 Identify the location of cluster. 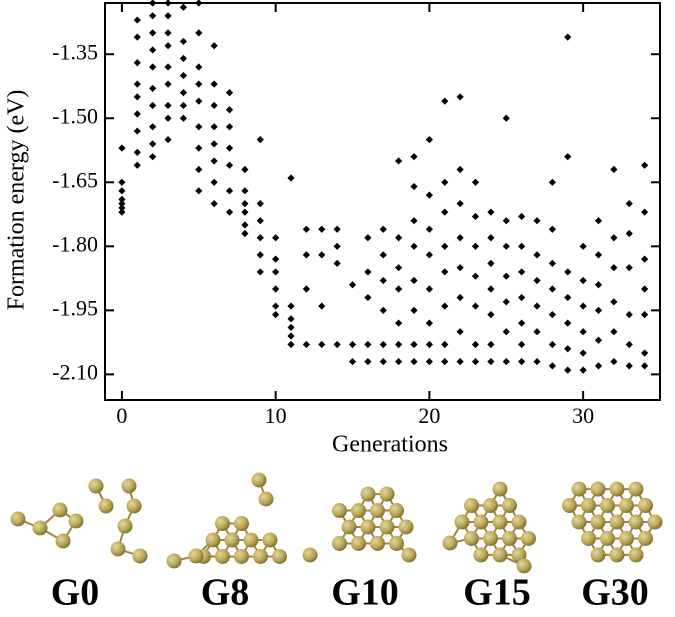
(226, 520).